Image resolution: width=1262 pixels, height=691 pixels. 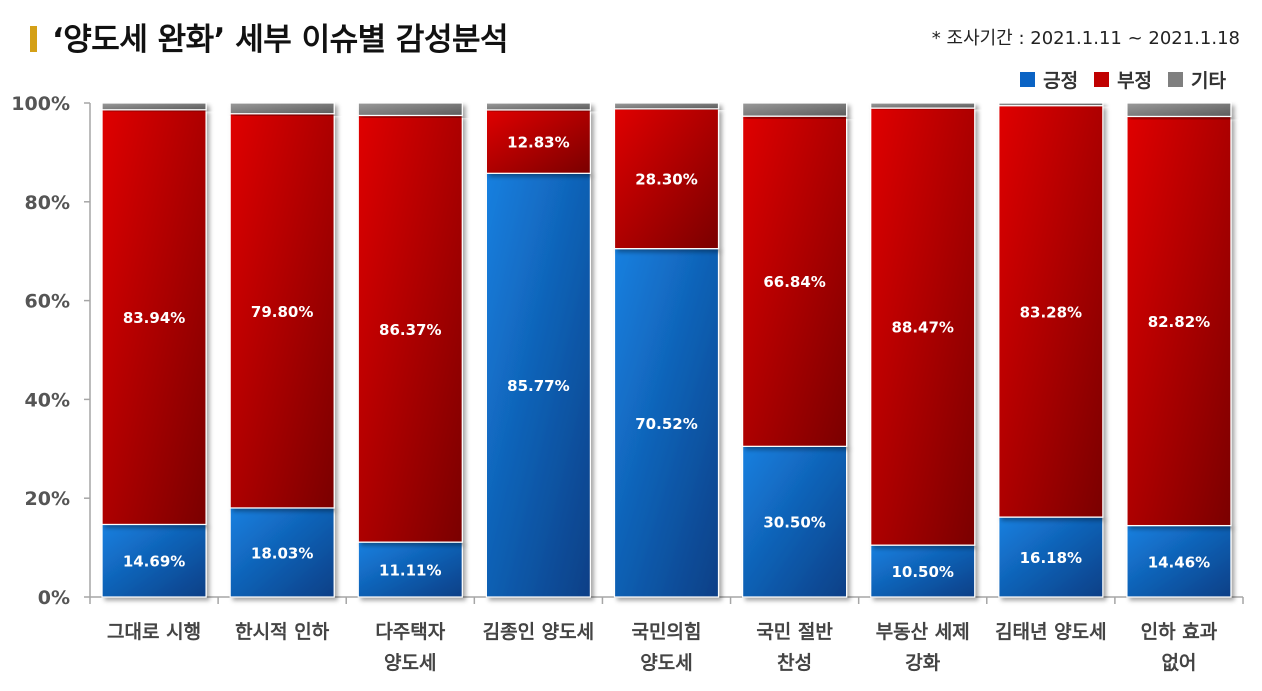 I want to click on data-label: 18.03%, so click(x=282, y=553).